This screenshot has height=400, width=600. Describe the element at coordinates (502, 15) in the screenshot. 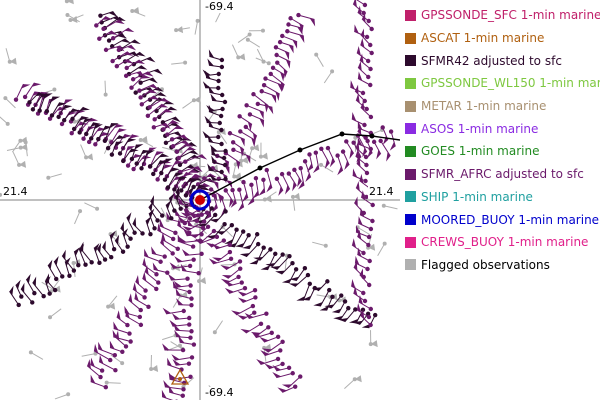

I see `legend-item: GPSSONDE_SFC 1-min marine` at that location.